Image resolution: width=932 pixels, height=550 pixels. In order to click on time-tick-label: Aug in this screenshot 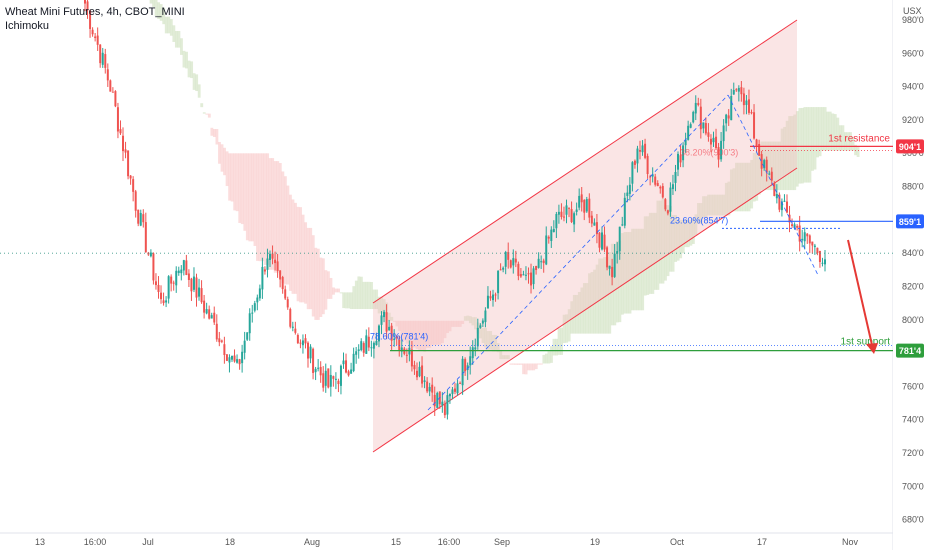, I will do `click(312, 542)`.